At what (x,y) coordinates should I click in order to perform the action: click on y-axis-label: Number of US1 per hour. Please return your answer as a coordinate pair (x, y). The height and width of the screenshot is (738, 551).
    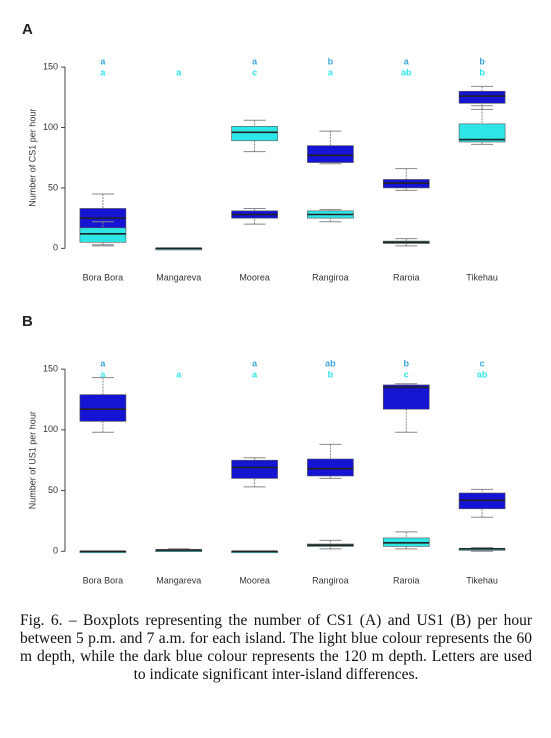
    Looking at the image, I should click on (32, 460).